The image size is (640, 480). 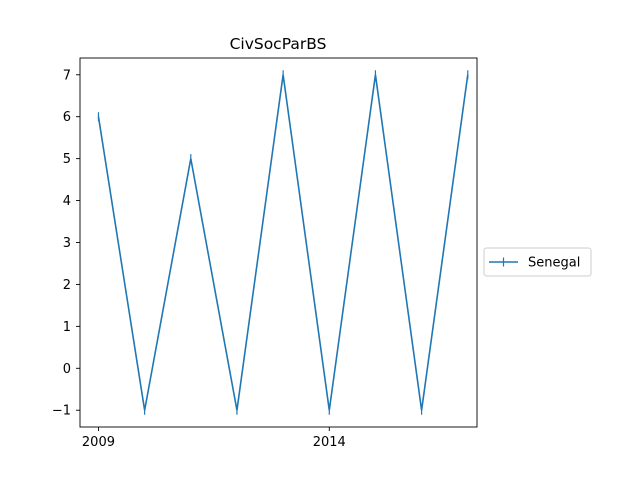 I want to click on y-tick-label: 7, so click(x=67, y=75).